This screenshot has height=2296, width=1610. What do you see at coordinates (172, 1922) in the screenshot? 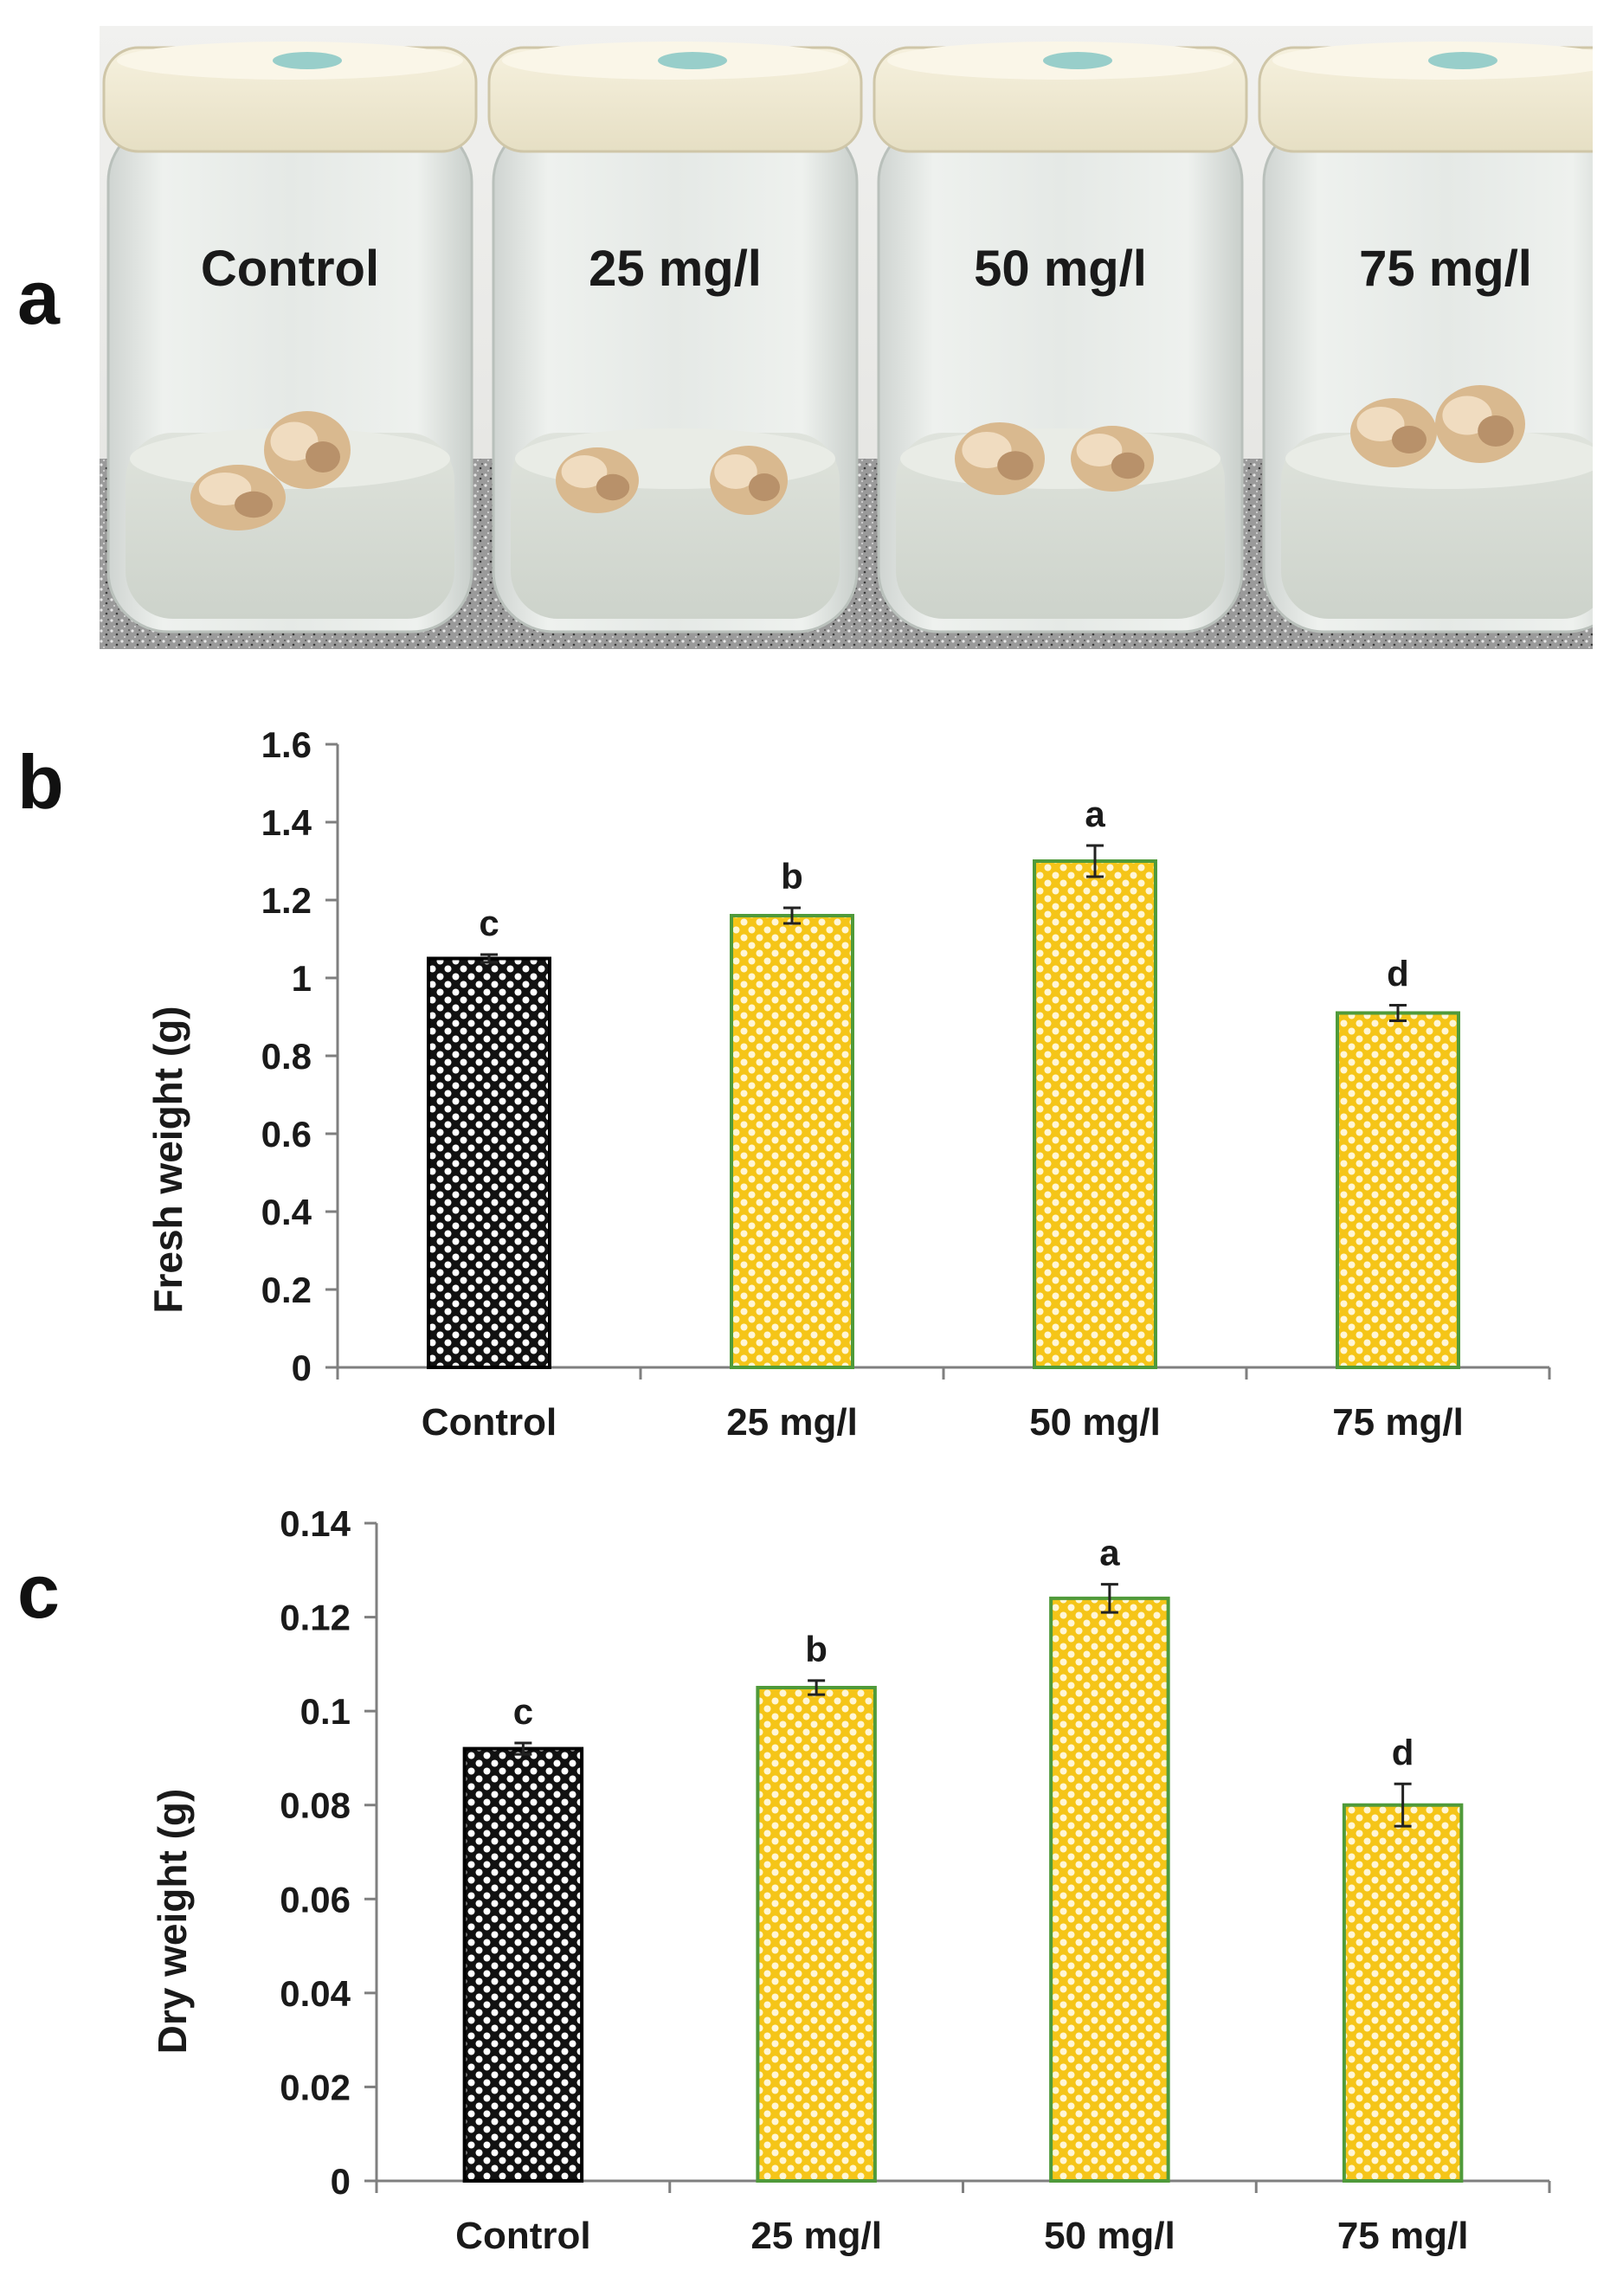
I see `y-axis-label: Dry weight (g)` at bounding box center [172, 1922].